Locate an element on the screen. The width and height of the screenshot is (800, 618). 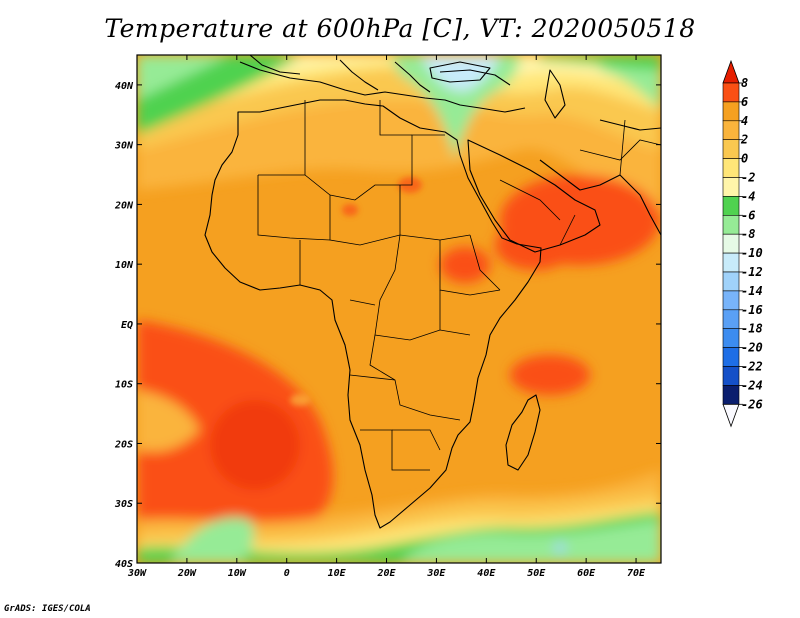
colorbar-label: -26 is located at coordinates (752, 404).